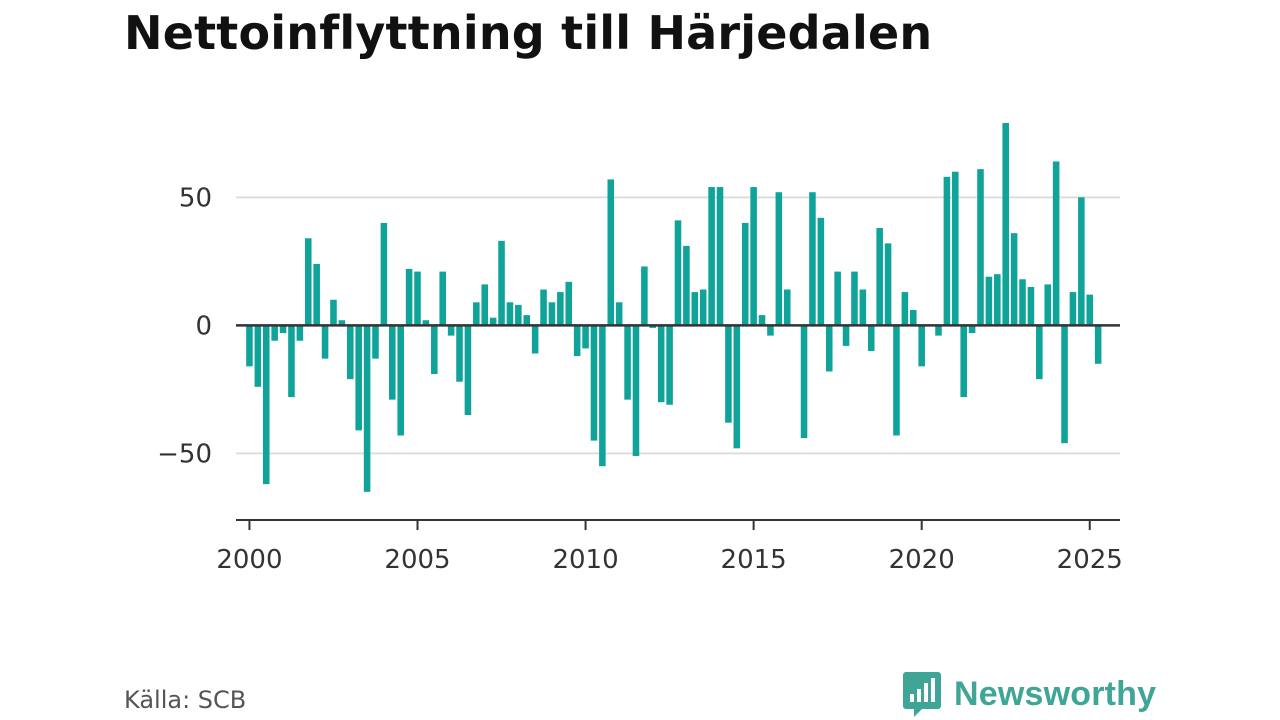 This screenshot has width=1280, height=720. Describe the element at coordinates (585, 560) in the screenshot. I see `x-tick-label: 2010` at that location.